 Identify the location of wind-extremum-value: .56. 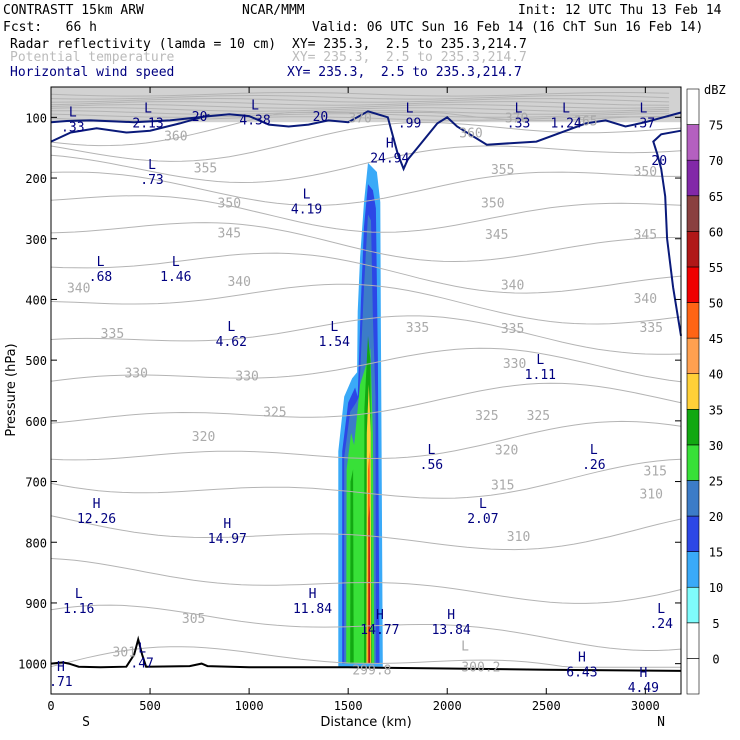
(431, 465).